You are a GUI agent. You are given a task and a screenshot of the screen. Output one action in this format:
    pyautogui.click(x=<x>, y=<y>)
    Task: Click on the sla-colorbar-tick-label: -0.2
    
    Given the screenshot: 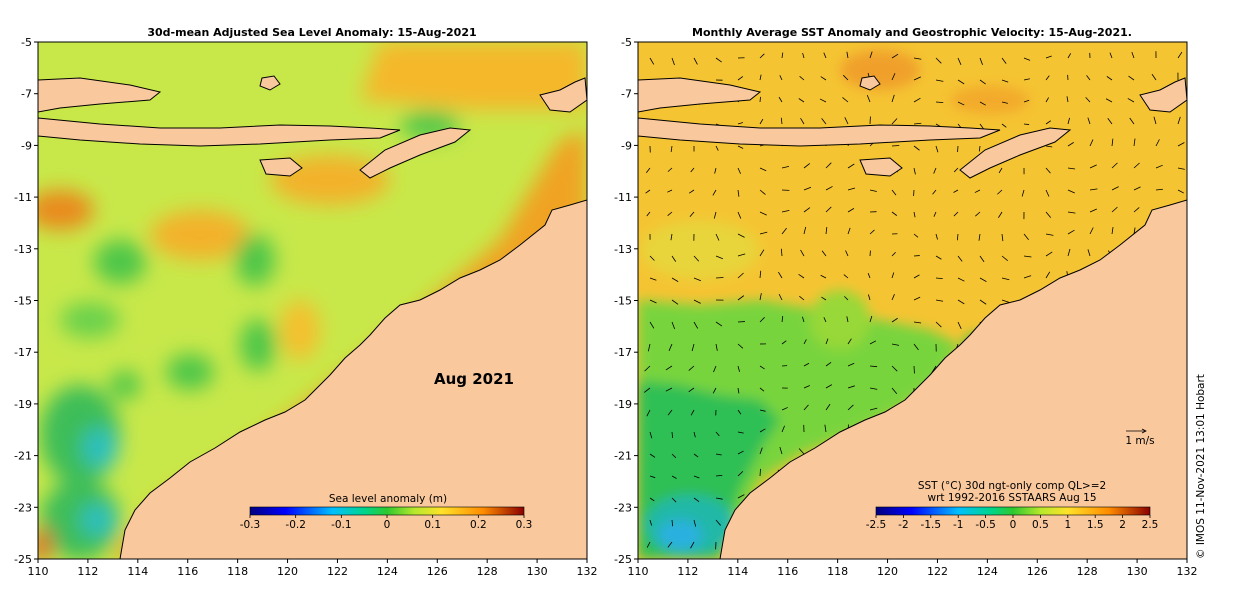 What is the action you would take?
    pyautogui.click(x=295, y=525)
    